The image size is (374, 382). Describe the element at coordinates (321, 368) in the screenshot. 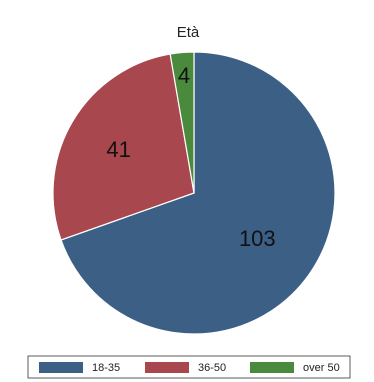

I see `legend-label-over-50: over 50` at that location.